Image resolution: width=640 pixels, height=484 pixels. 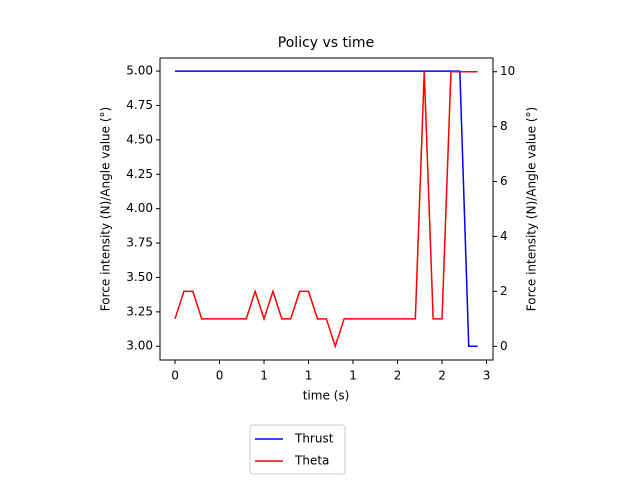 I want to click on x-axis-label: time (s), so click(x=326, y=396).